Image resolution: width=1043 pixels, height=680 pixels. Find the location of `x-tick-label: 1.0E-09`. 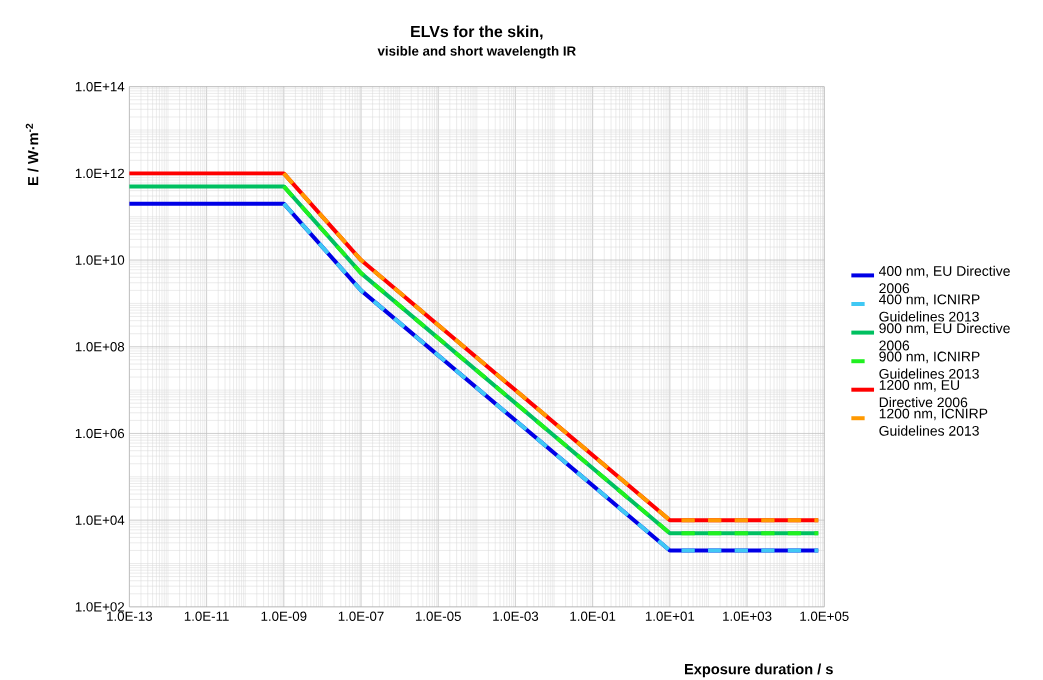

x-tick-label: 1.0E-09 is located at coordinates (284, 616).